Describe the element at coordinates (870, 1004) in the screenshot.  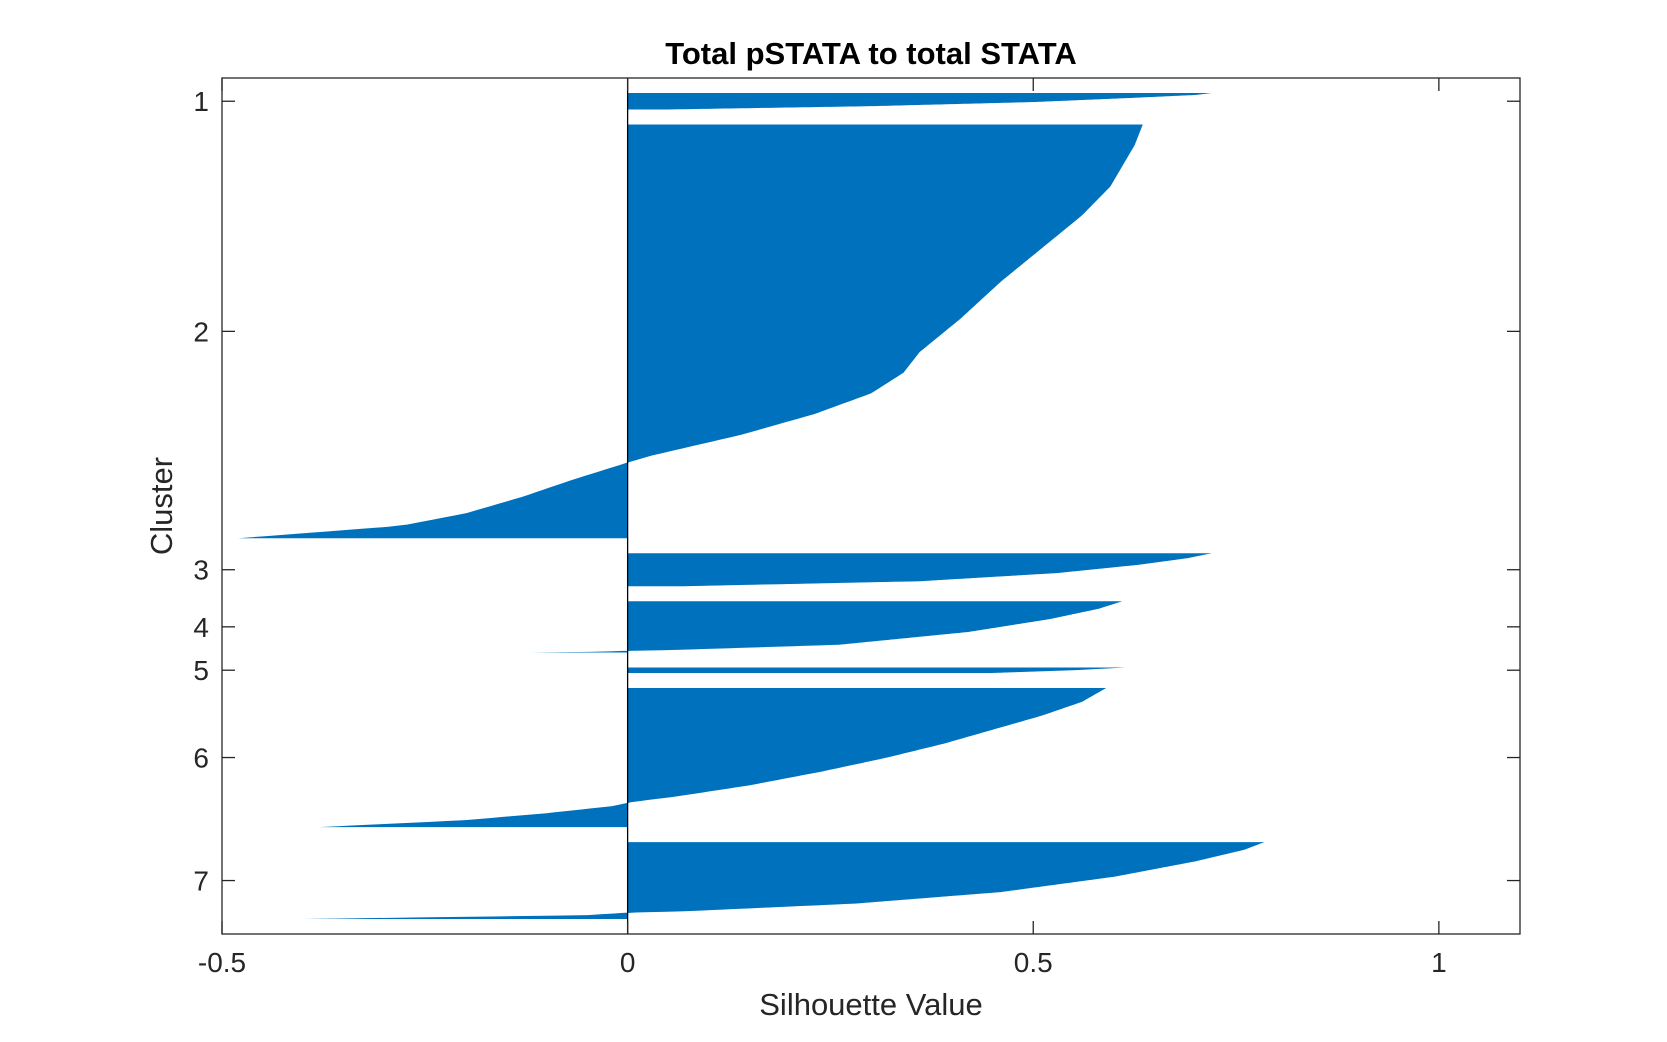
I see `x-axis-label: Silhouette Value` at that location.